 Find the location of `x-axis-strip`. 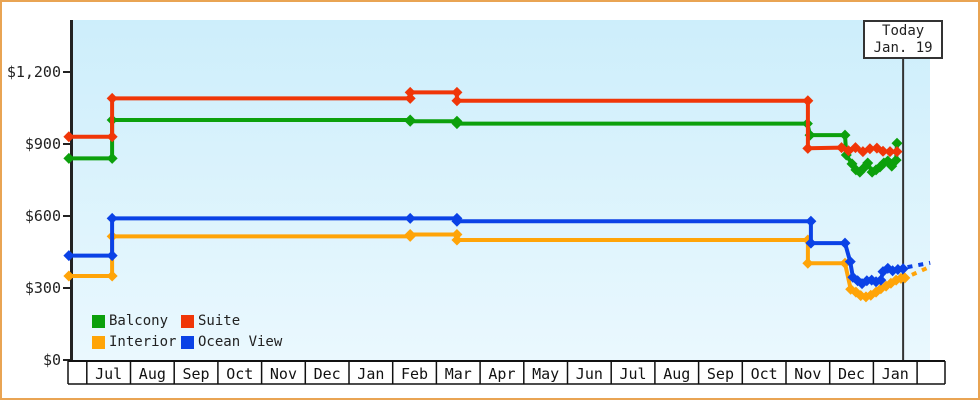

x-axis-strip is located at coordinates (506, 372).